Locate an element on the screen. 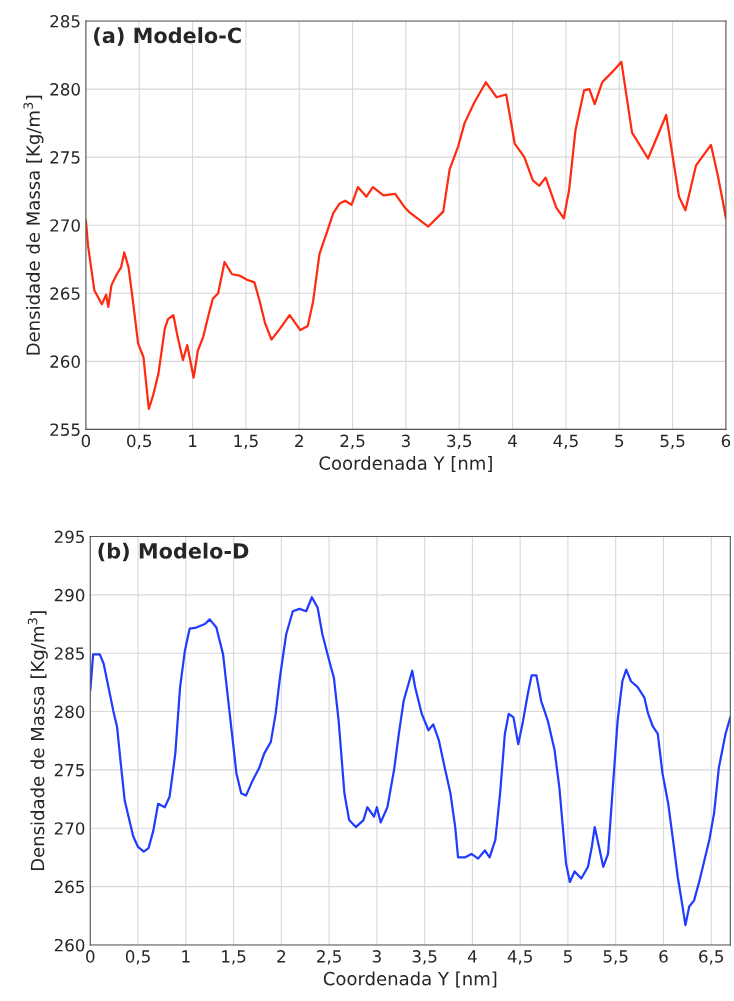 This screenshot has width=734, height=1001. x-tick-label: 6,5 is located at coordinates (711, 957).